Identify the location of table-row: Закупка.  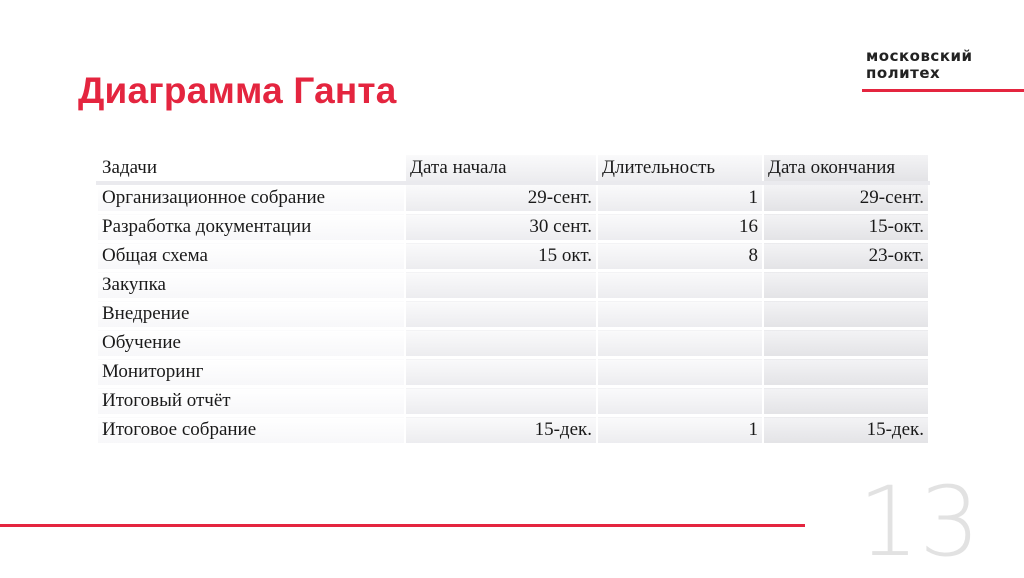
(513, 285).